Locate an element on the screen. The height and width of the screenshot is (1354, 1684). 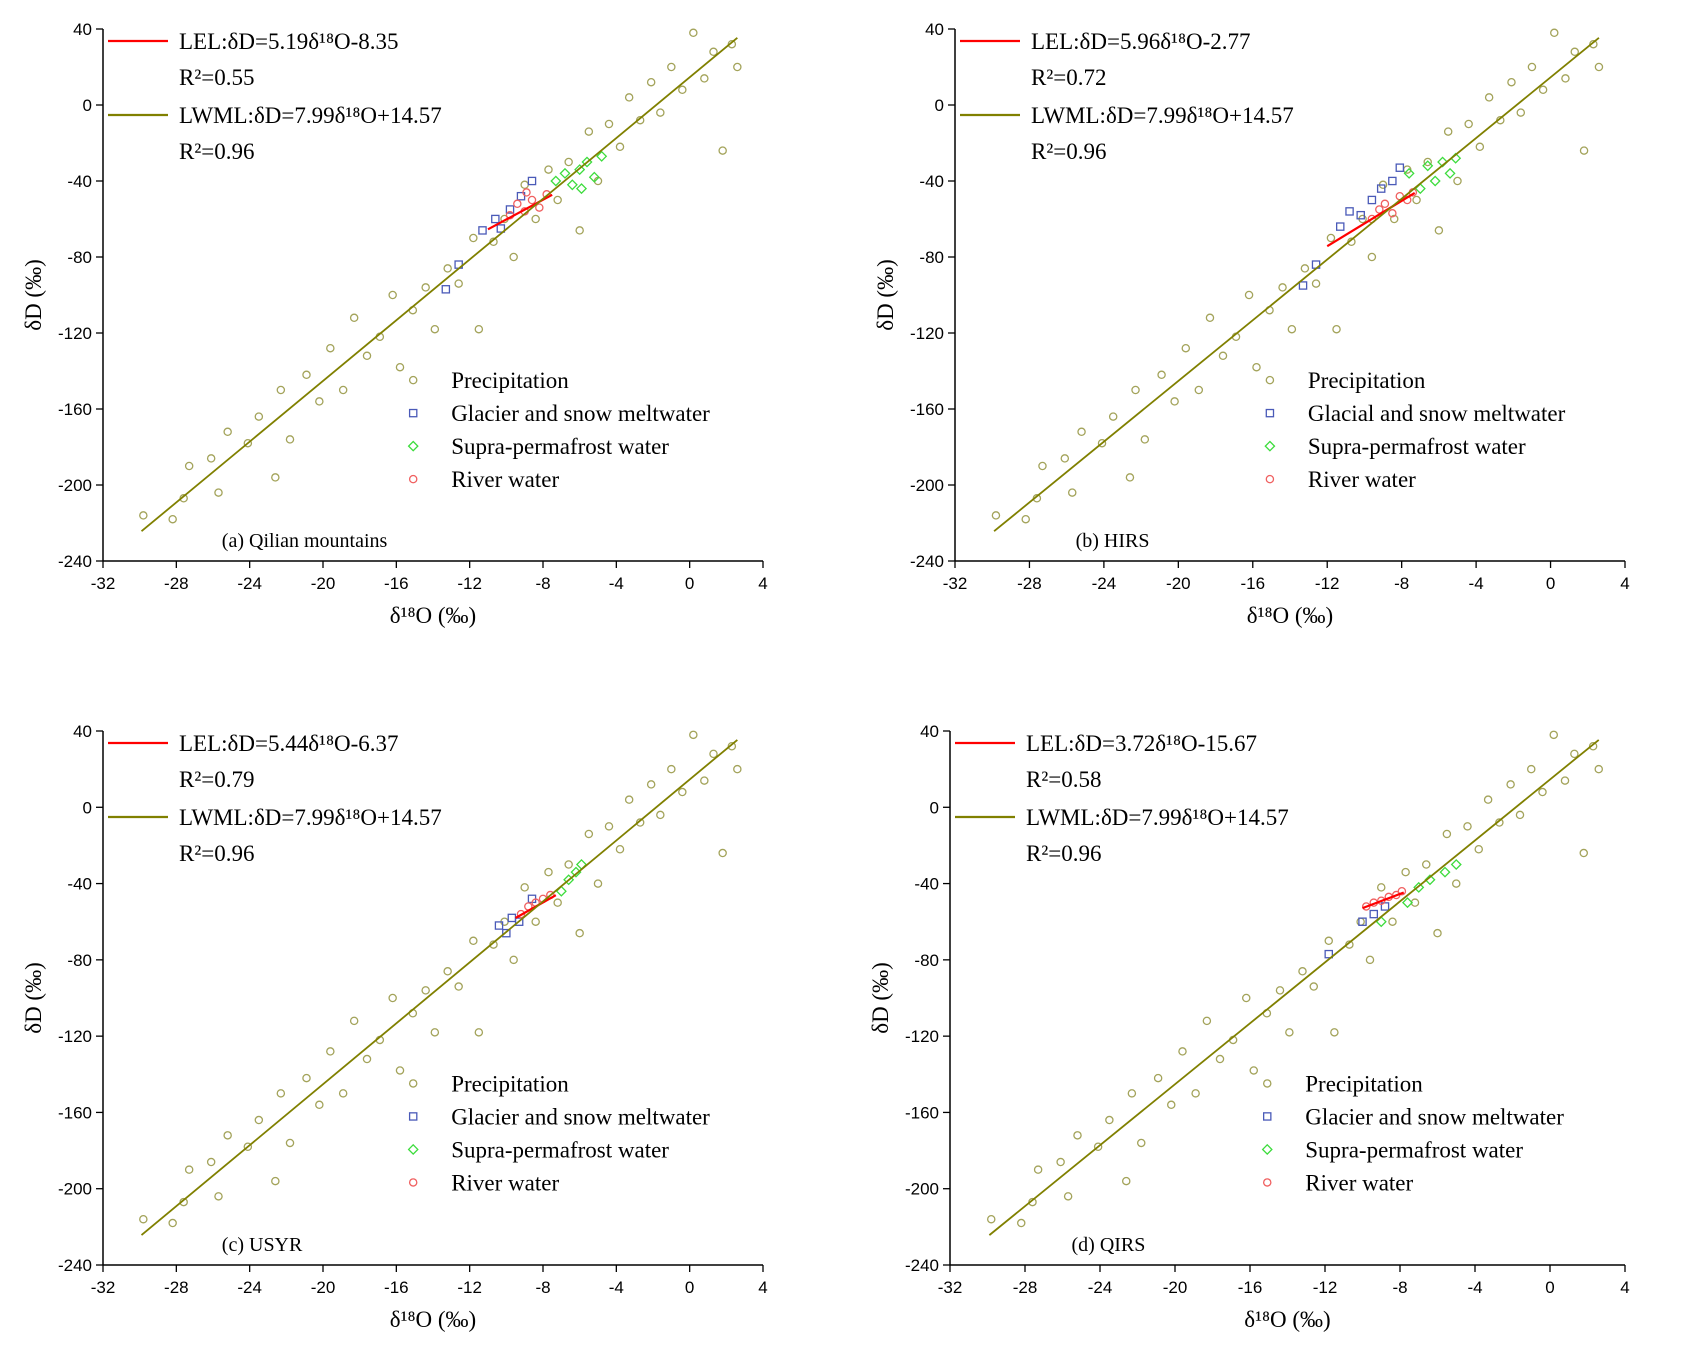
legend-label: LWML:δD=7.99δ¹⁸O+14.57 is located at coordinates (1162, 115).